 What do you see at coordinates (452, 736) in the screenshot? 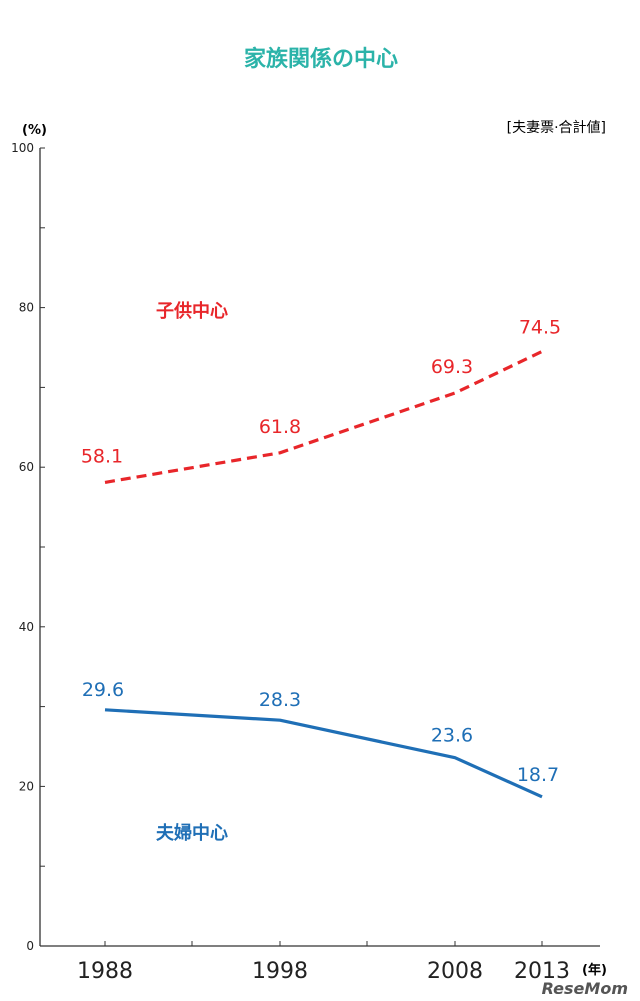
I see `data-label: 23.6` at bounding box center [452, 736].